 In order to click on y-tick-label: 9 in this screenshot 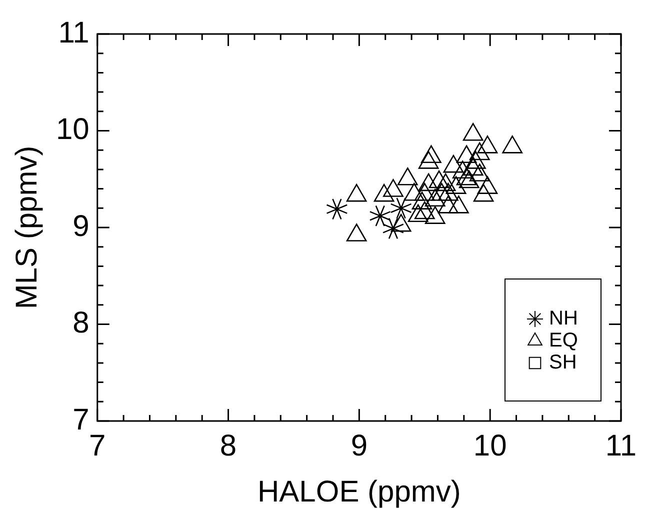, I will do `click(81, 226)`.